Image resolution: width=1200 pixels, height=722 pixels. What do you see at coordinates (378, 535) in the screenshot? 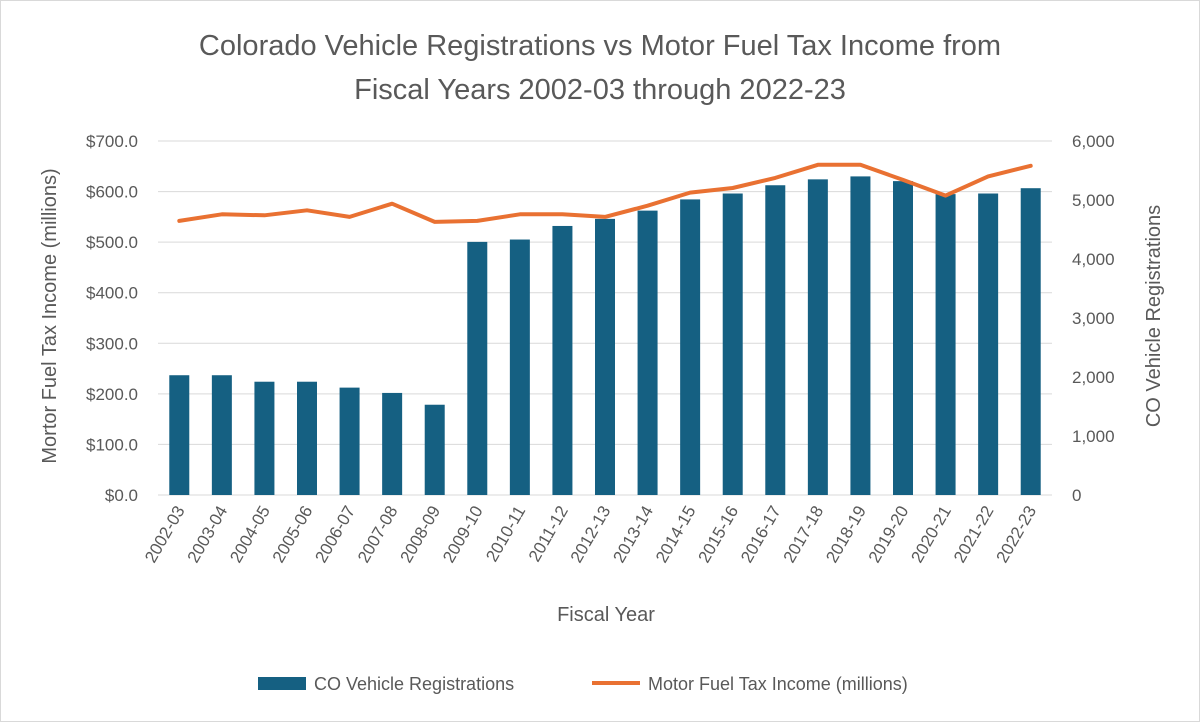
I see `x-tick-label: 2007-08` at bounding box center [378, 535].